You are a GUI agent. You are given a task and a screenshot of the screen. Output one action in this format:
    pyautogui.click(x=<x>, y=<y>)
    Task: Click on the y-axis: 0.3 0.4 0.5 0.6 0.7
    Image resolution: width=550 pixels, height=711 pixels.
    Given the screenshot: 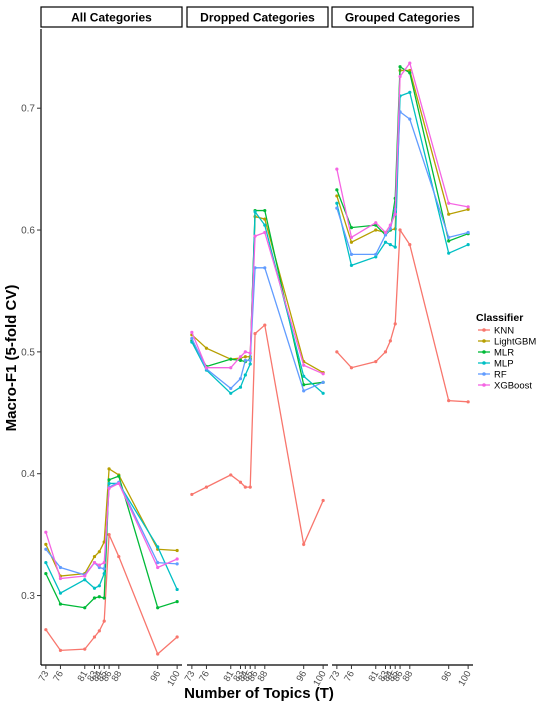 What is the action you would take?
    pyautogui.click(x=31, y=347)
    